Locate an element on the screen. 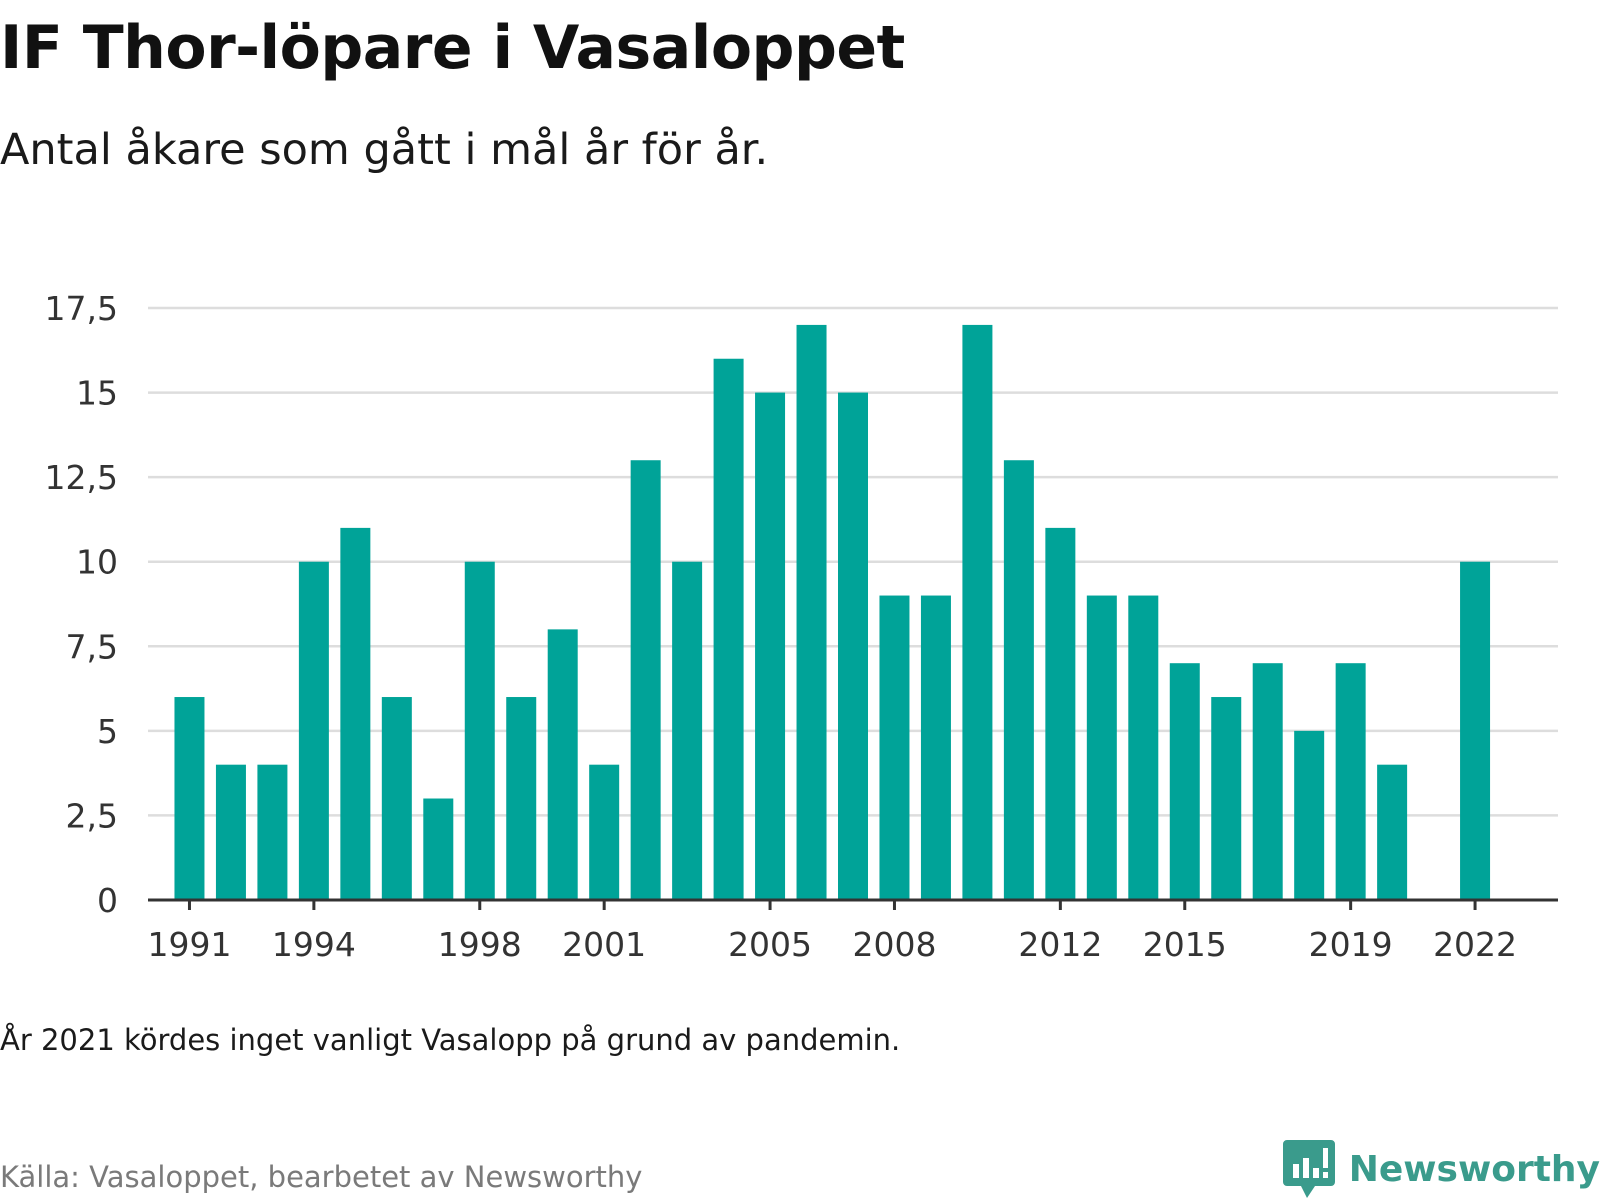 The height and width of the screenshot is (1200, 1600). x-tick-label: 2022 is located at coordinates (1475, 944).